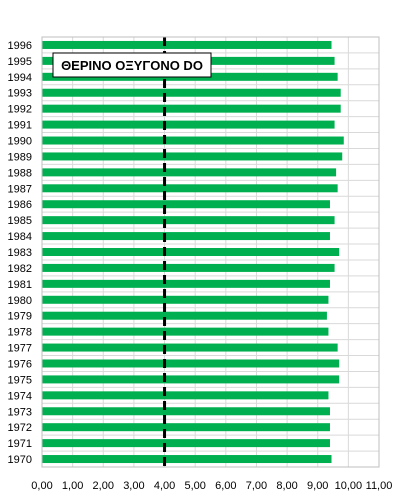  I want to click on y-tick-label: 1976, so click(20, 364).